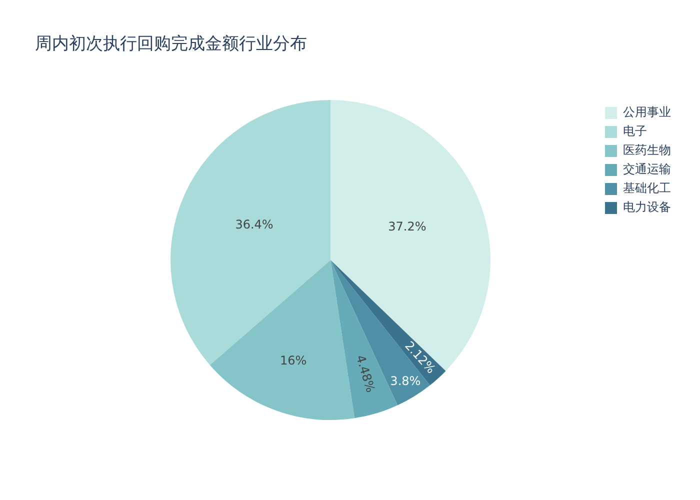 Image resolution: width=700 pixels, height=500 pixels. I want to click on data-label: 4.48%, so click(365, 374).